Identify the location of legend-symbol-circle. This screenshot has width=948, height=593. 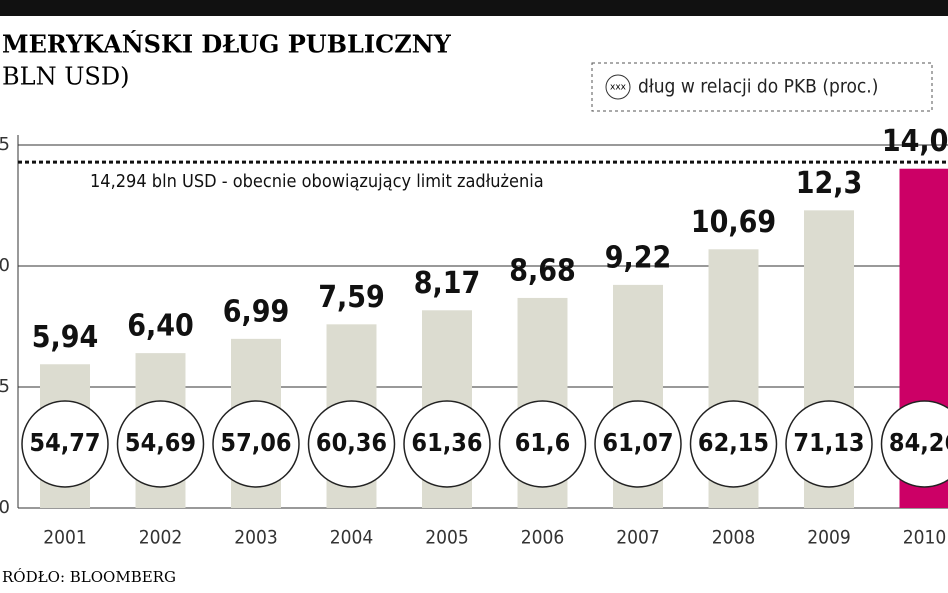
(618, 87).